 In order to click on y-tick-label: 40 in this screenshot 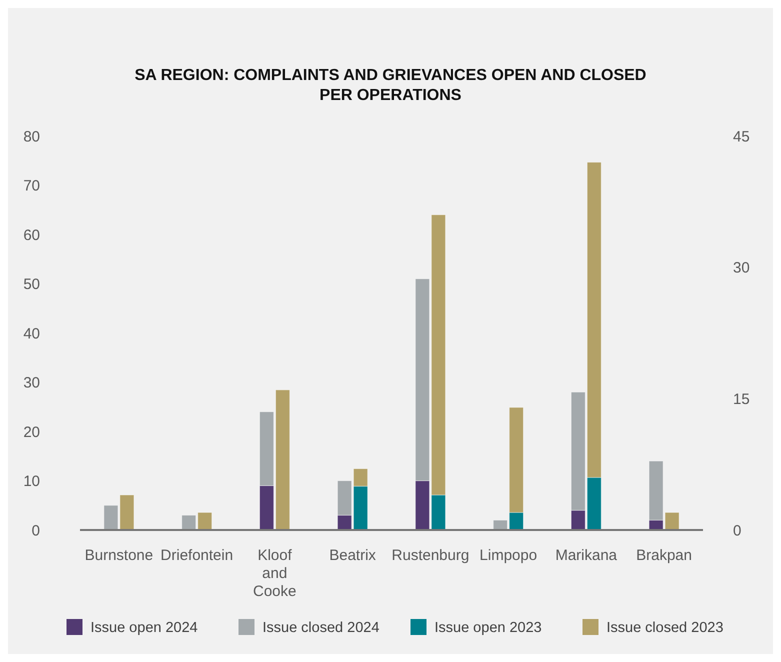, I will do `click(31, 333)`.